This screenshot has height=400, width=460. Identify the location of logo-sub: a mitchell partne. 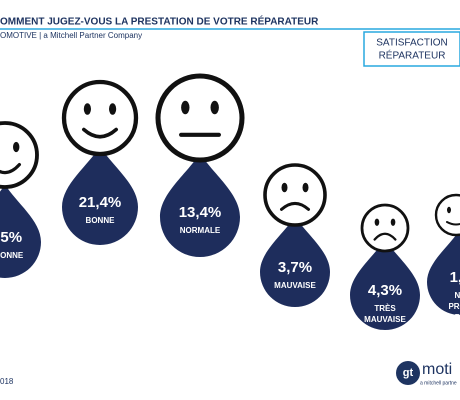
(438, 383).